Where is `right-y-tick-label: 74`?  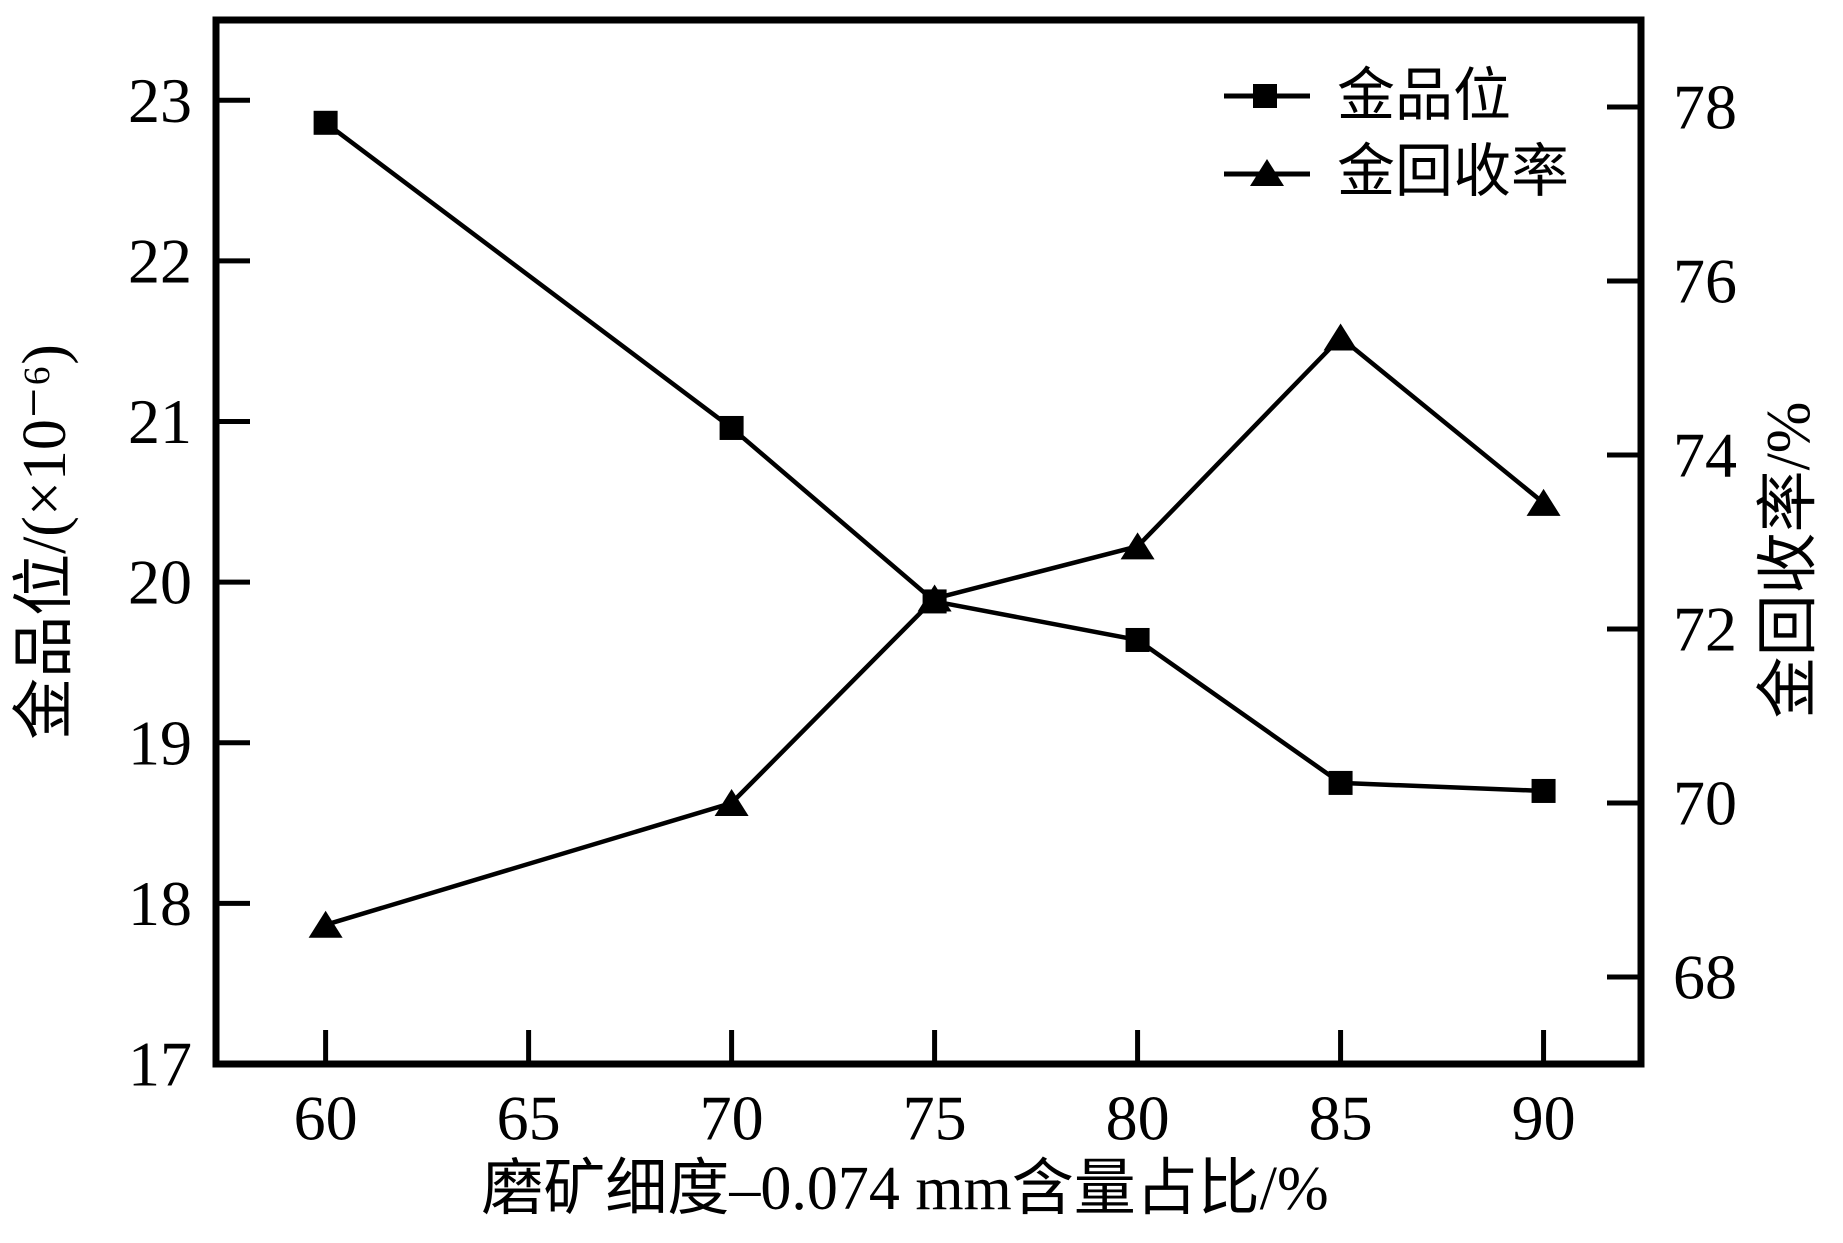 right-y-tick-label: 74 is located at coordinates (1705, 455).